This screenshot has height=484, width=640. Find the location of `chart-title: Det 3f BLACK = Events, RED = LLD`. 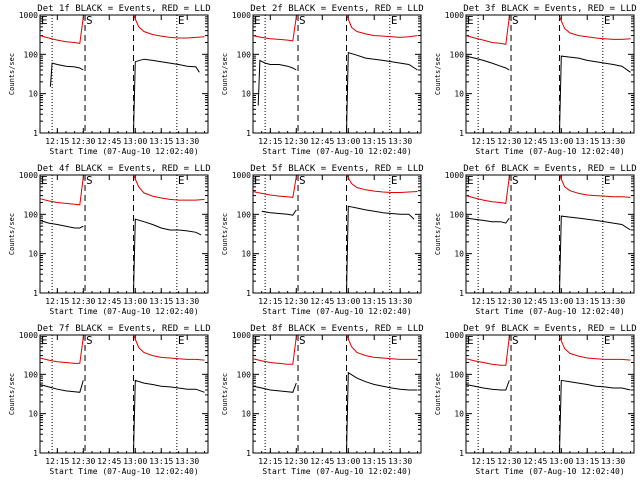

chart-title: Det 3f BLACK = Events, RED = LLD is located at coordinates (549, 9).